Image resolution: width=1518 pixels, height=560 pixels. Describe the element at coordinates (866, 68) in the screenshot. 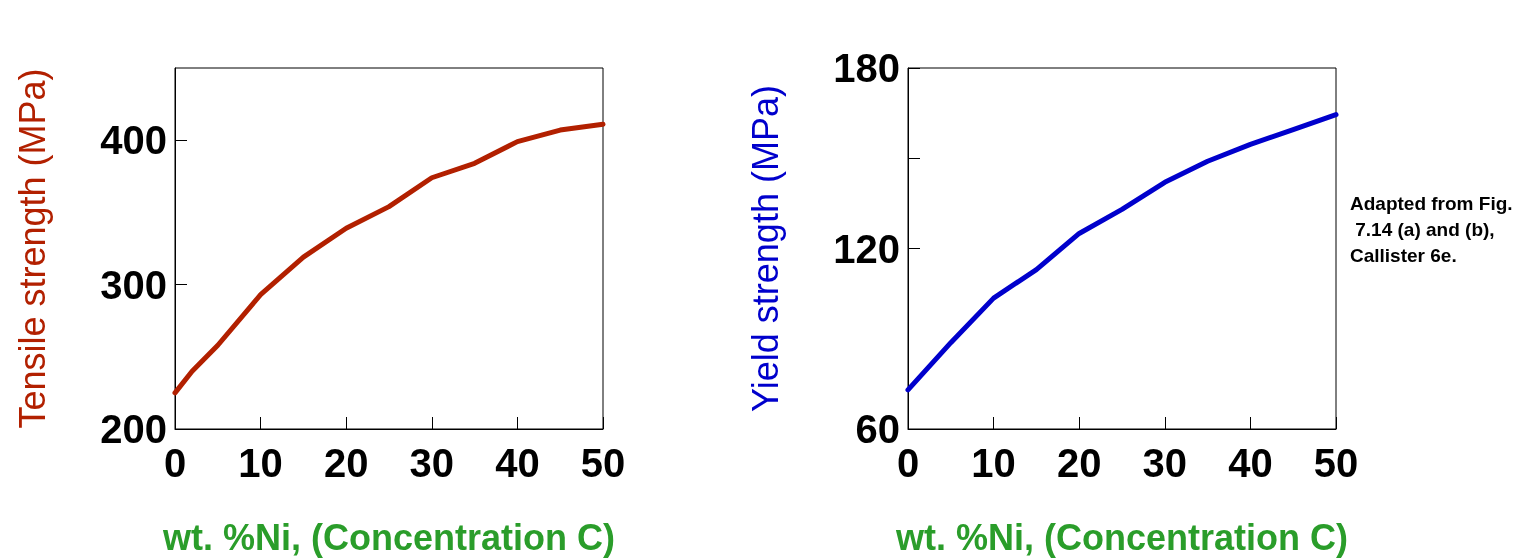

I see `y-tick-label: 180` at that location.